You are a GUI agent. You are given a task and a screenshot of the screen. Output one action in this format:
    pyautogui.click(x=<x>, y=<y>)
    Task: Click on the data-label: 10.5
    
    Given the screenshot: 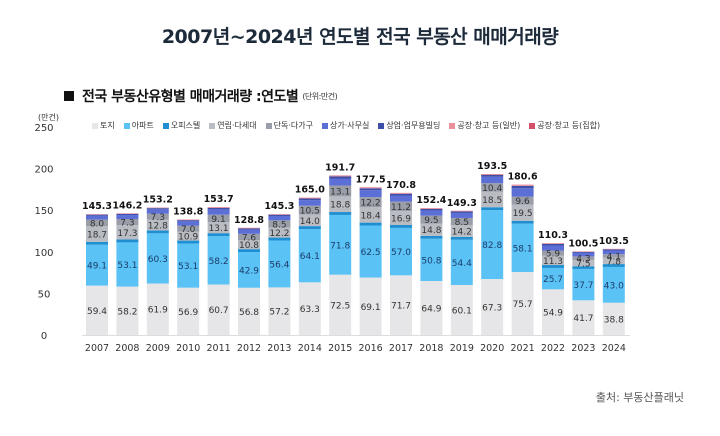 What is the action you would take?
    pyautogui.click(x=310, y=212)
    